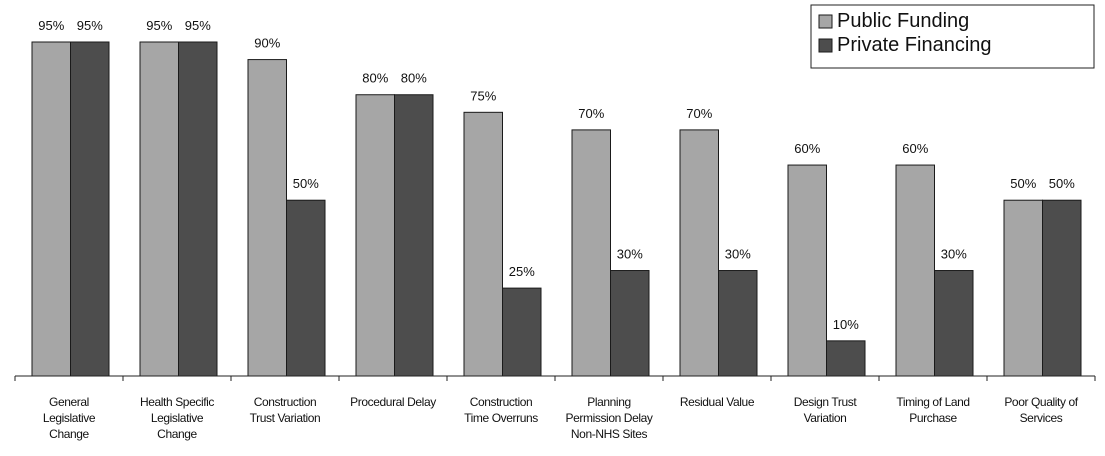 The height and width of the screenshot is (456, 1105). I want to click on category-label: General Legislative Change, so click(69, 418).